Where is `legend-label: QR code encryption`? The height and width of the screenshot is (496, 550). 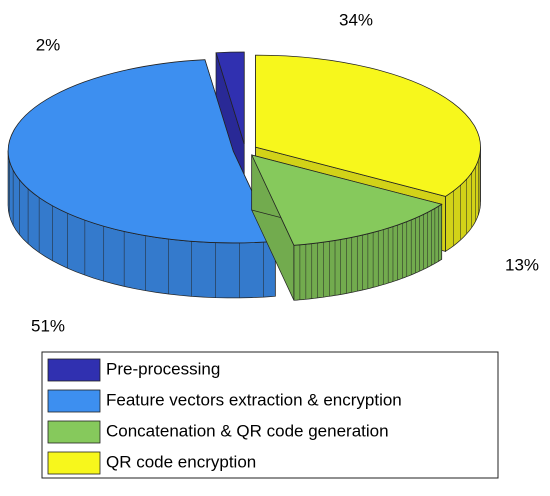 legend-label: QR code encryption is located at coordinates (181, 461).